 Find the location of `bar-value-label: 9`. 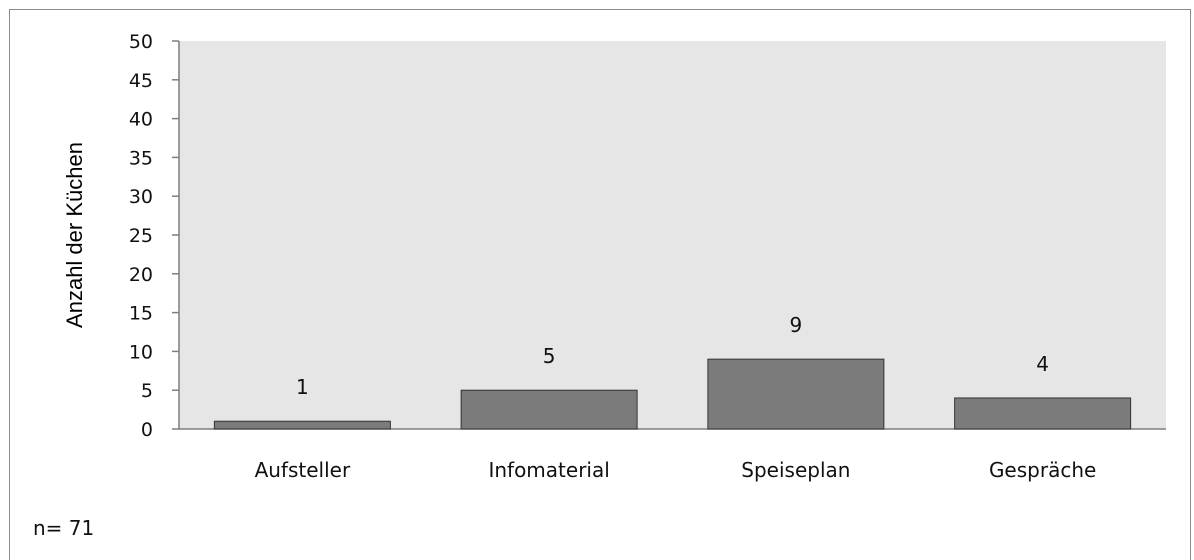

bar-value-label: 9 is located at coordinates (796, 325).